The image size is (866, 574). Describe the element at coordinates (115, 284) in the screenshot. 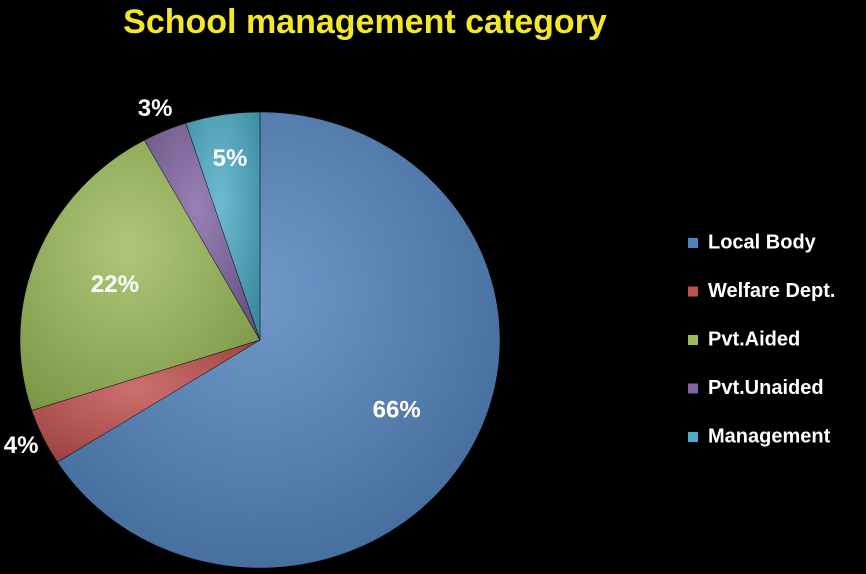

I see `data-label: 22%` at that location.